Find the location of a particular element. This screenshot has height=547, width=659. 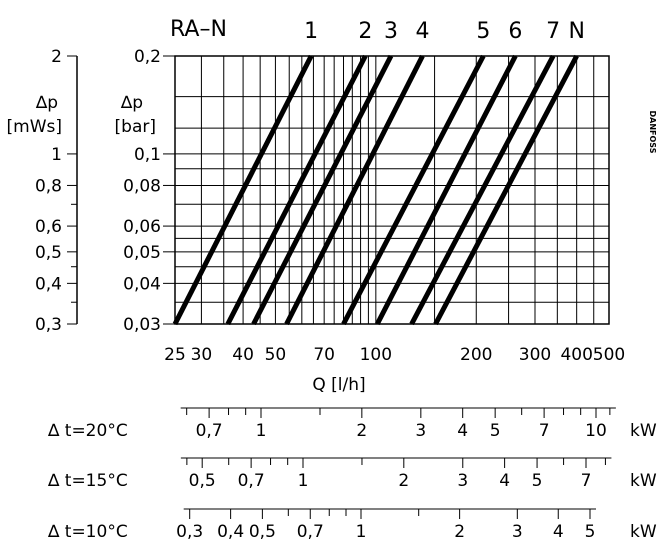

y-mws-tick-label: 0,3 is located at coordinates (48, 325).